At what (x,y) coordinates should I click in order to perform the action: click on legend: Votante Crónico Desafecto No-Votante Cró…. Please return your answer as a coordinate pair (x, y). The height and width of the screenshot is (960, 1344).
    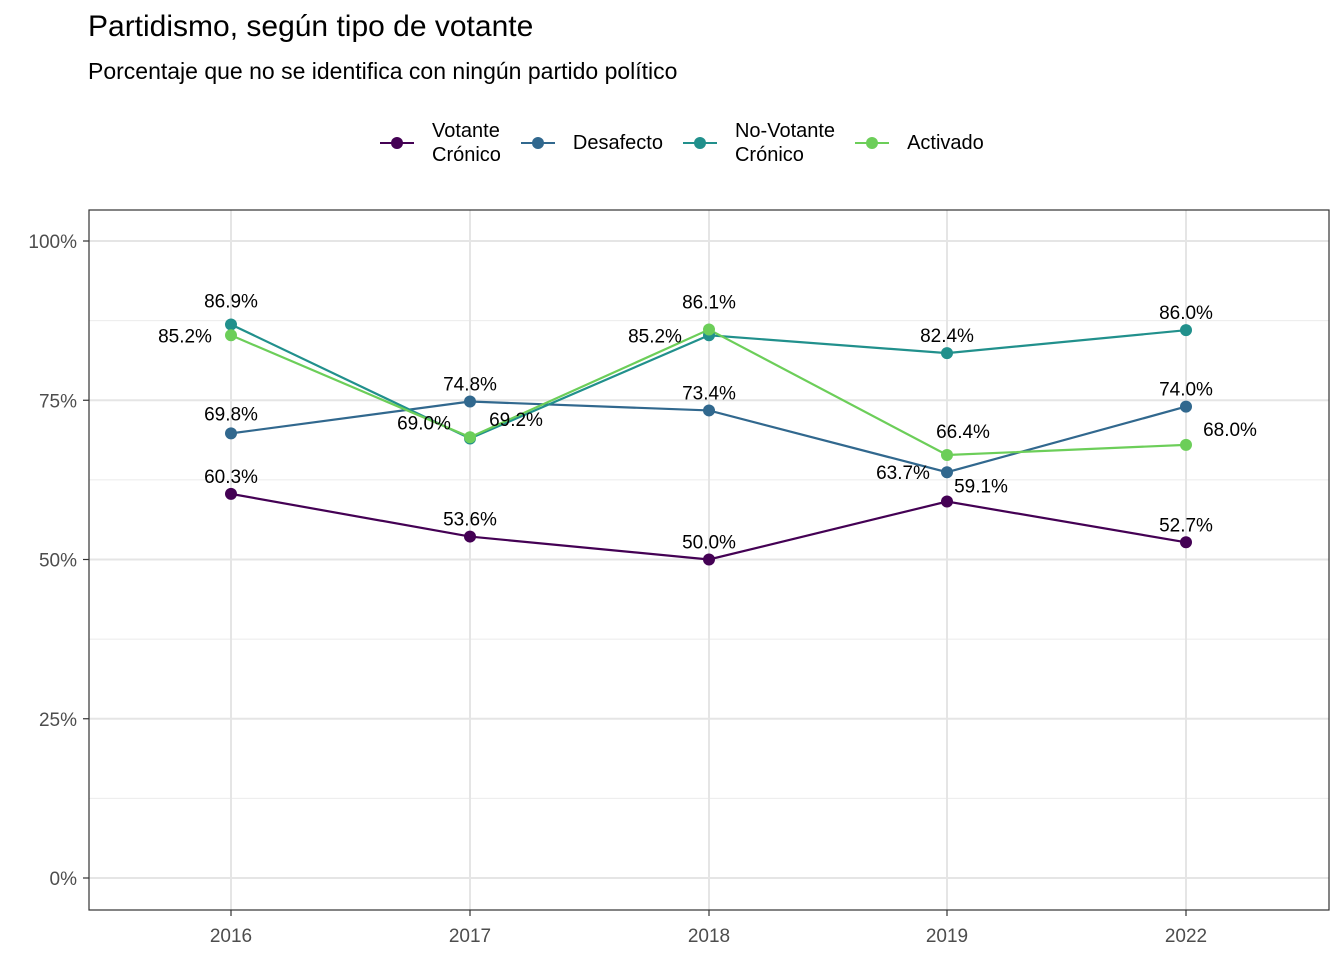
    Looking at the image, I should click on (690, 143).